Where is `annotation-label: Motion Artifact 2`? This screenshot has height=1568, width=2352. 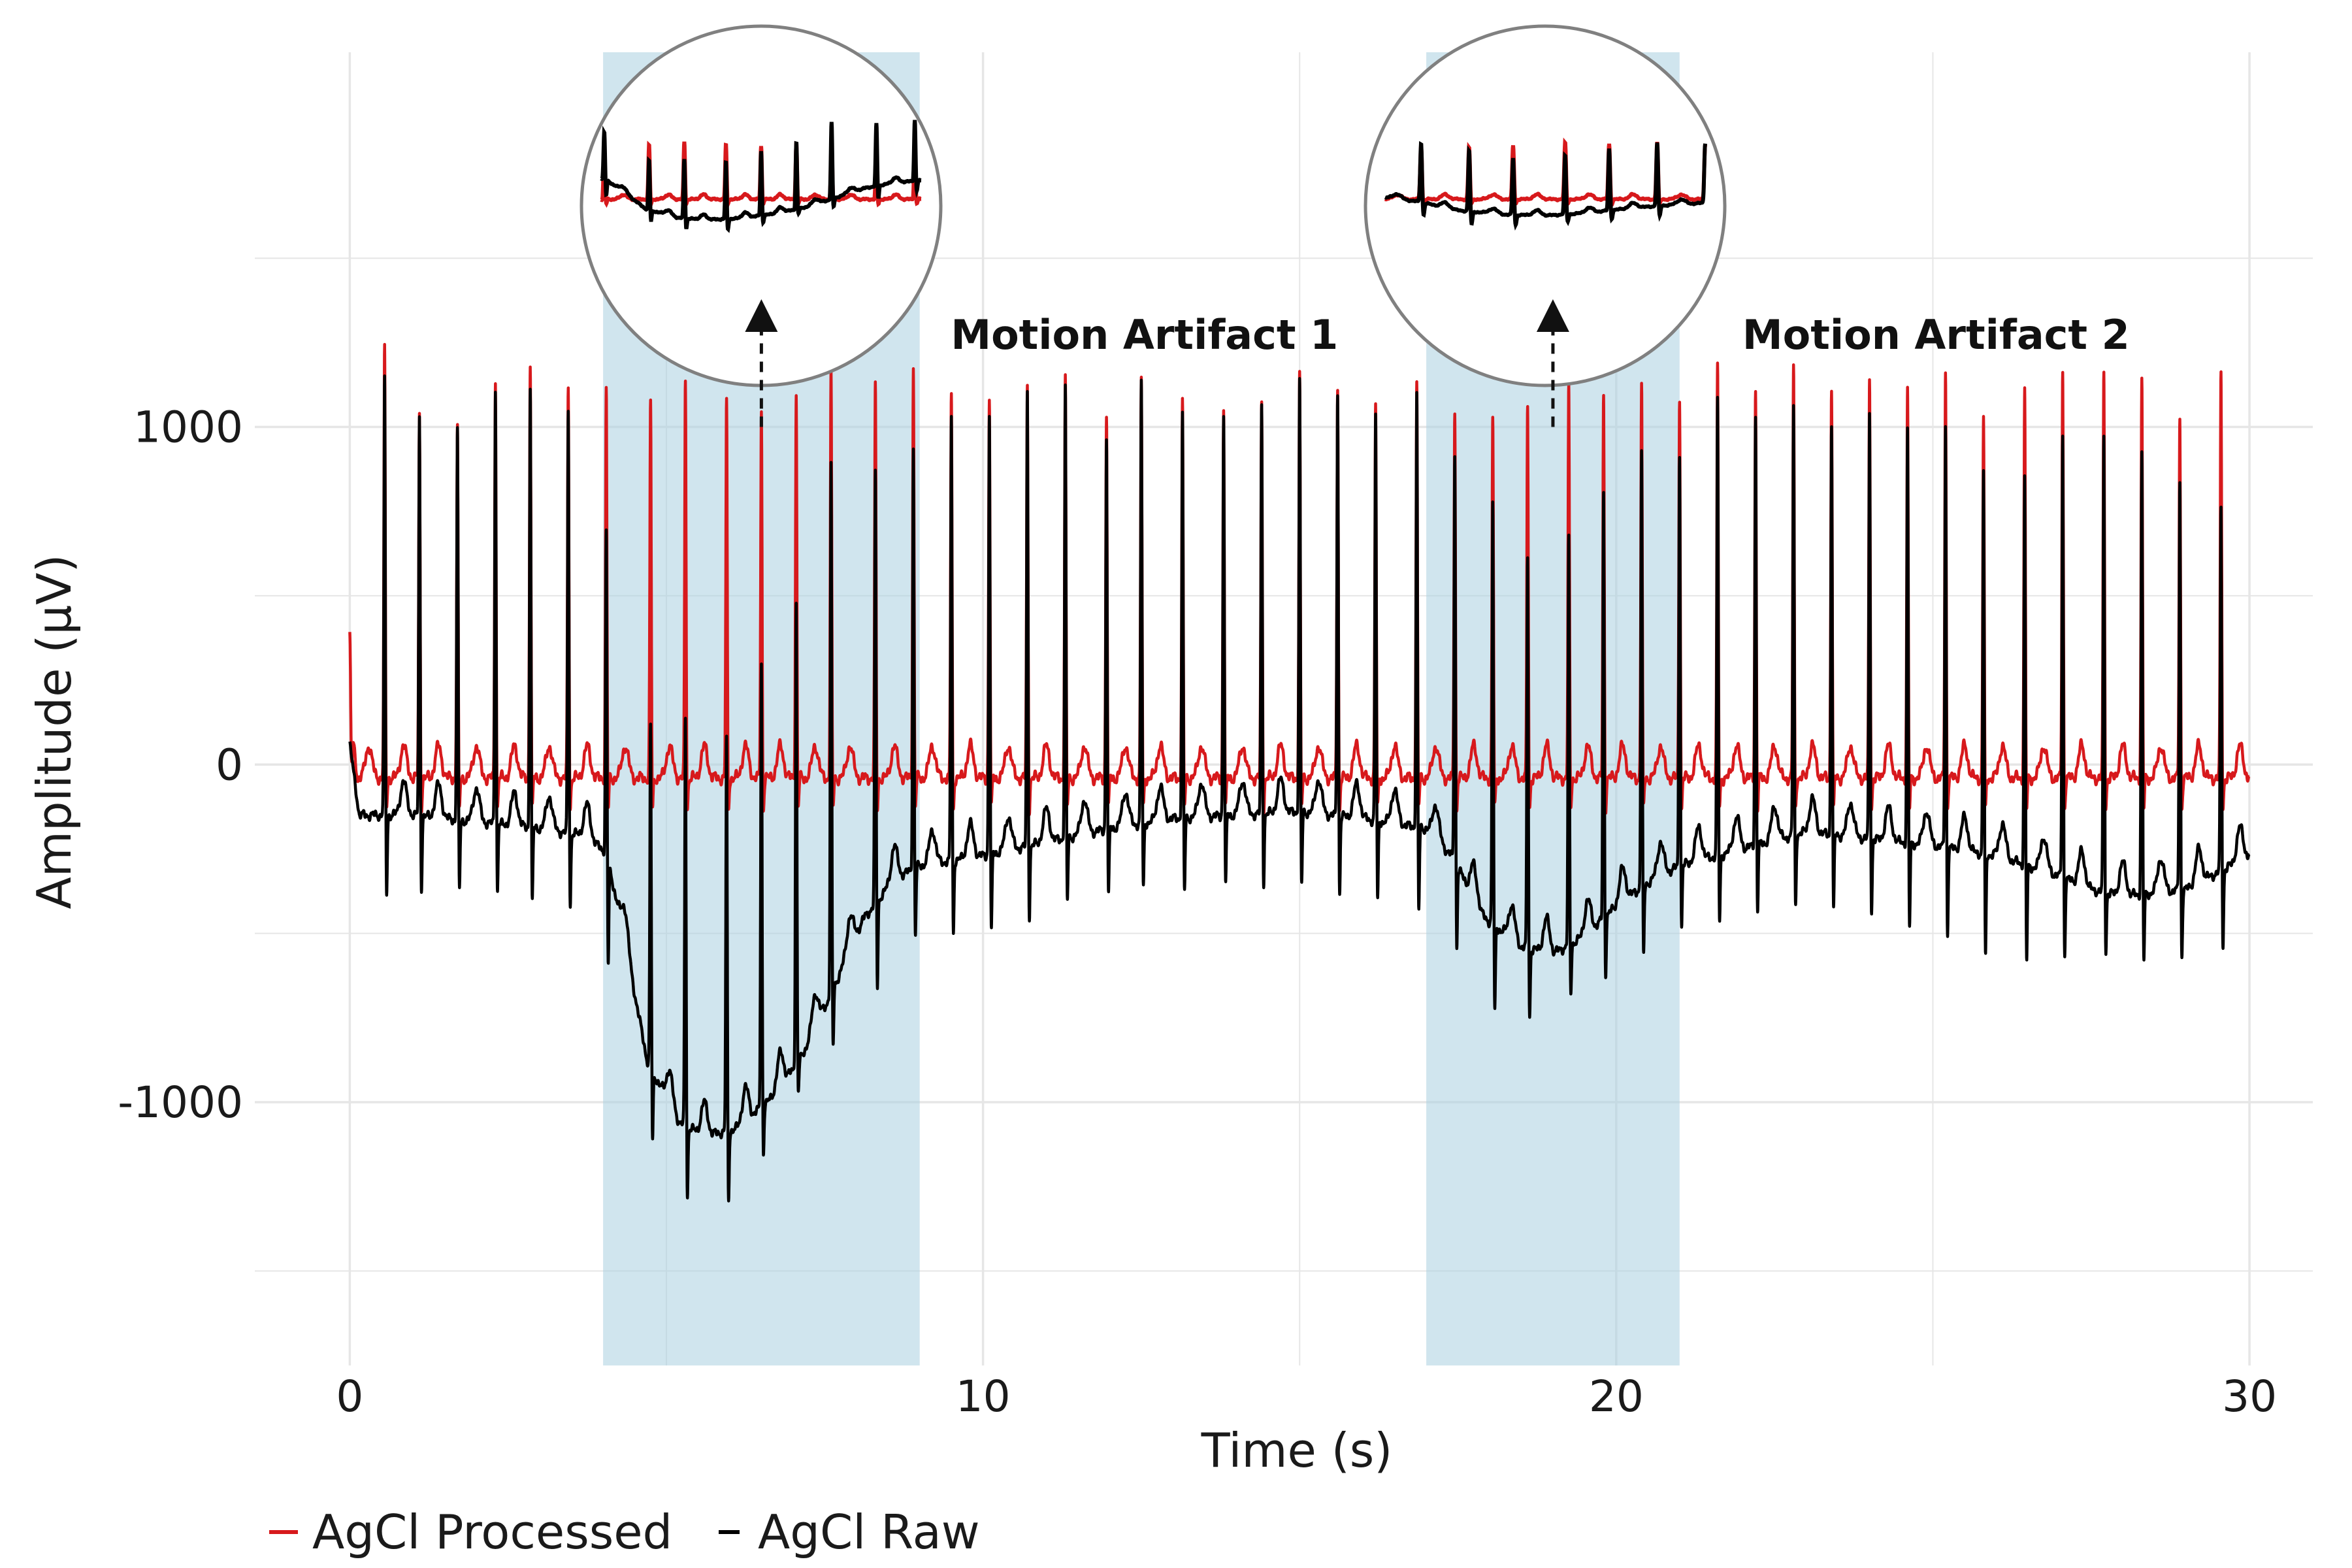 annotation-label: Motion Artifact 2 is located at coordinates (1936, 335).